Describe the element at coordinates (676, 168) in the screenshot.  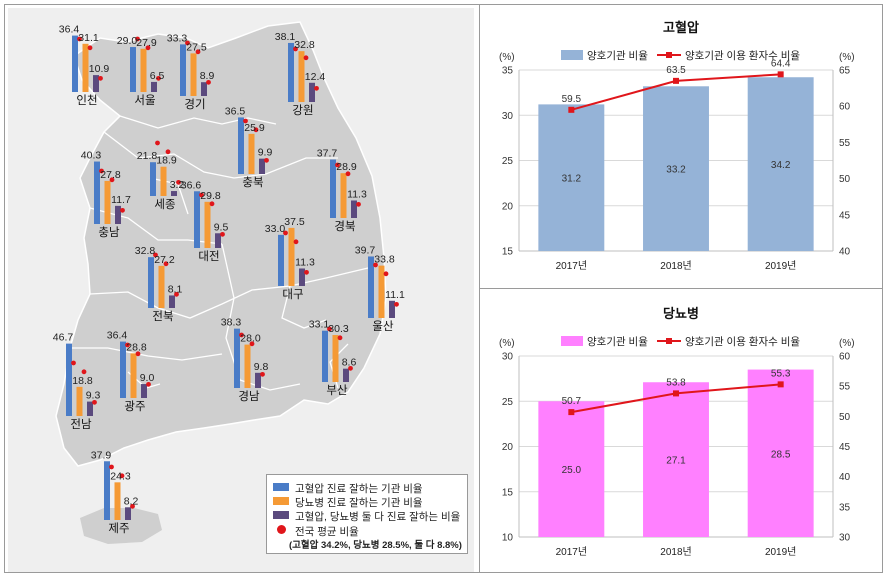
I see `bar` at that location.